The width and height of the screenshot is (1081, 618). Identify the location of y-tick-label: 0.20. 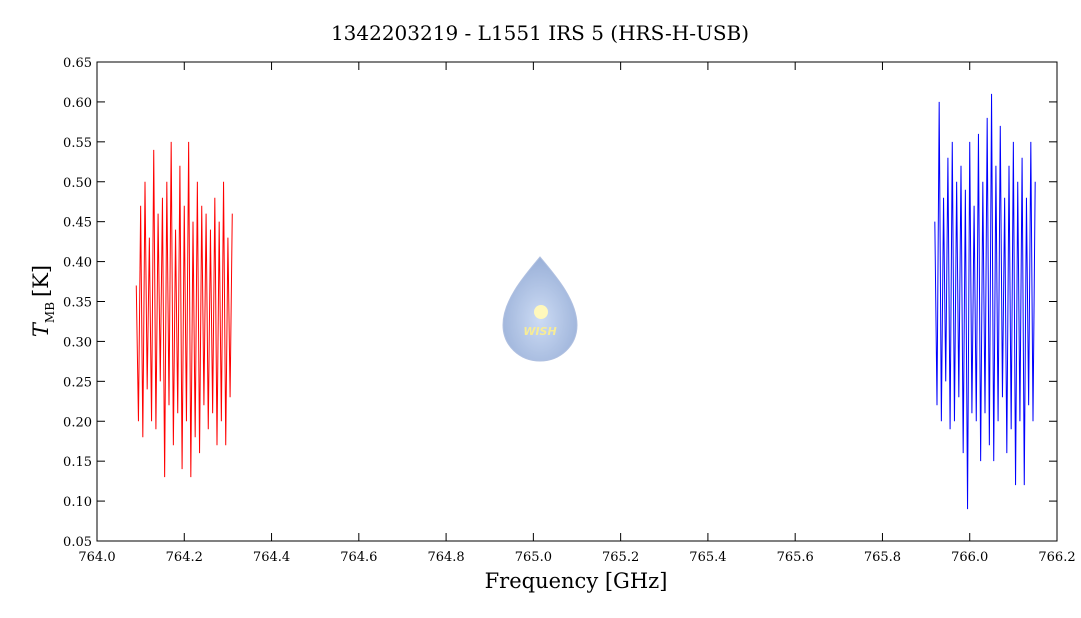
(77, 422).